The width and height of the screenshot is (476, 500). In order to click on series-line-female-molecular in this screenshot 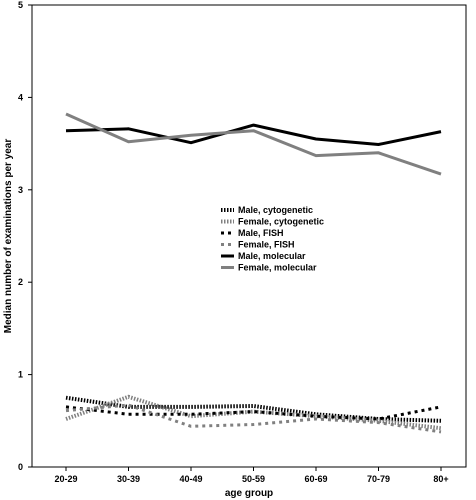, I will do `click(253, 144)`.